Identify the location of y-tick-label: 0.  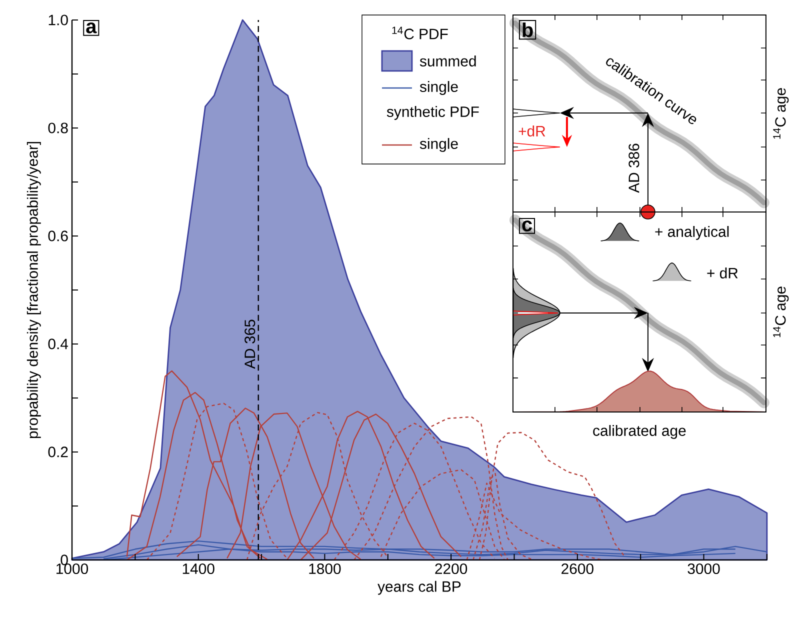
(64, 560).